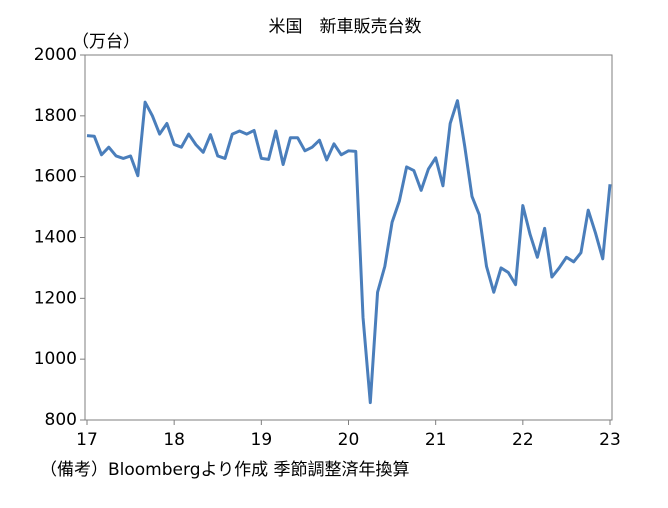 This screenshot has height=508, width=668. What do you see at coordinates (174, 440) in the screenshot?
I see `x-tick-label: 18` at bounding box center [174, 440].